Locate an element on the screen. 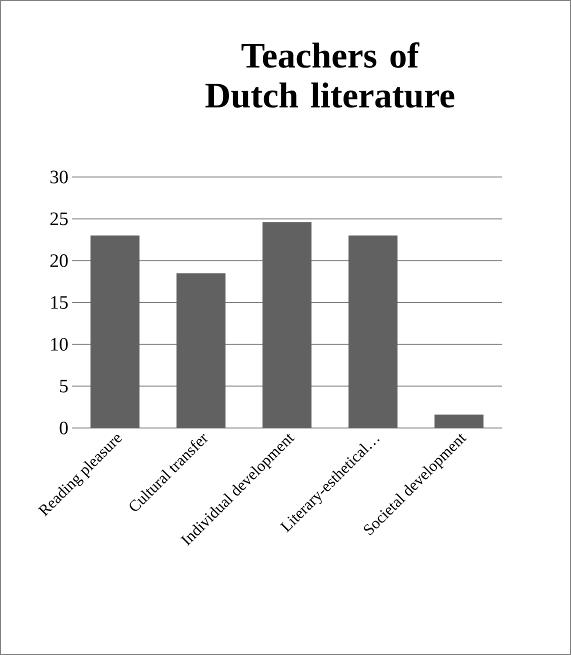 The height and width of the screenshot is (655, 571). y-tick-label: 10 is located at coordinates (59, 344).